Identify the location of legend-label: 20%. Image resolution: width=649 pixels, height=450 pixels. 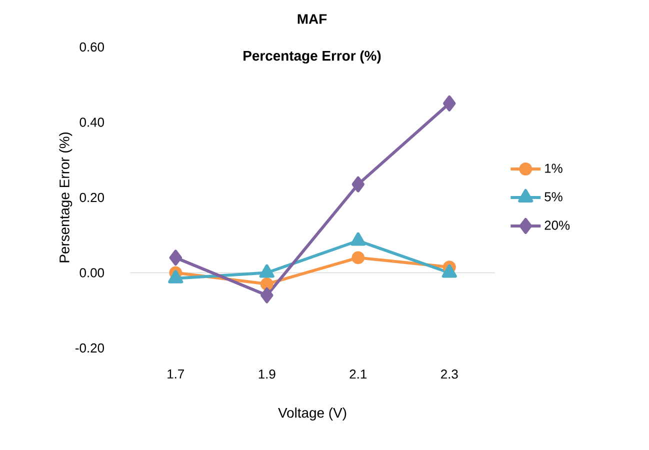
(557, 225).